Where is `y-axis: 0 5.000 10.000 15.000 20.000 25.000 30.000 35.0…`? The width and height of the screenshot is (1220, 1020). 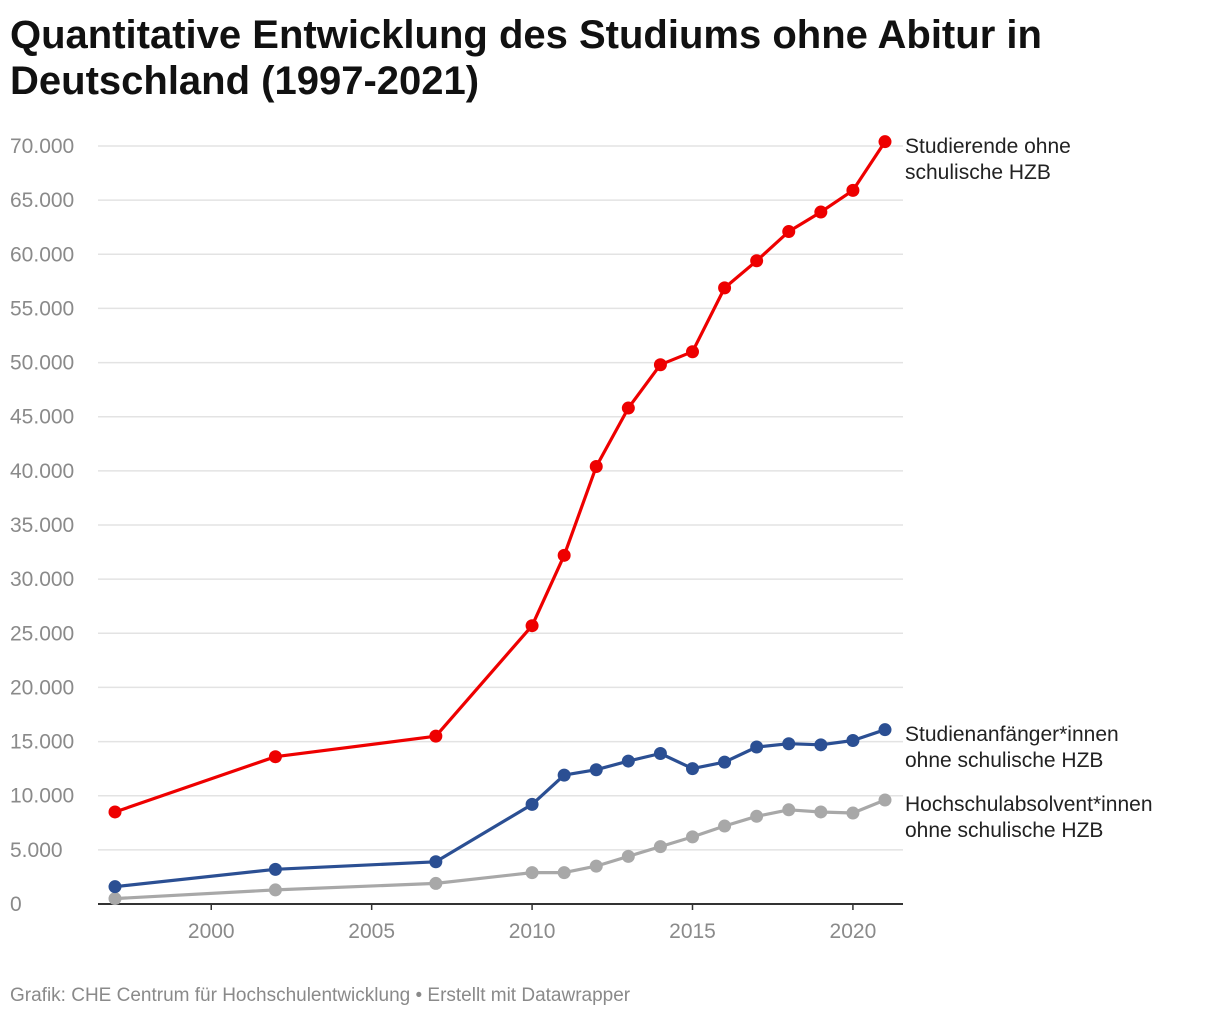
y-axis: 0 5.000 10.000 15.000 20.000 25.000 30.000 35.0… is located at coordinates (42, 525).